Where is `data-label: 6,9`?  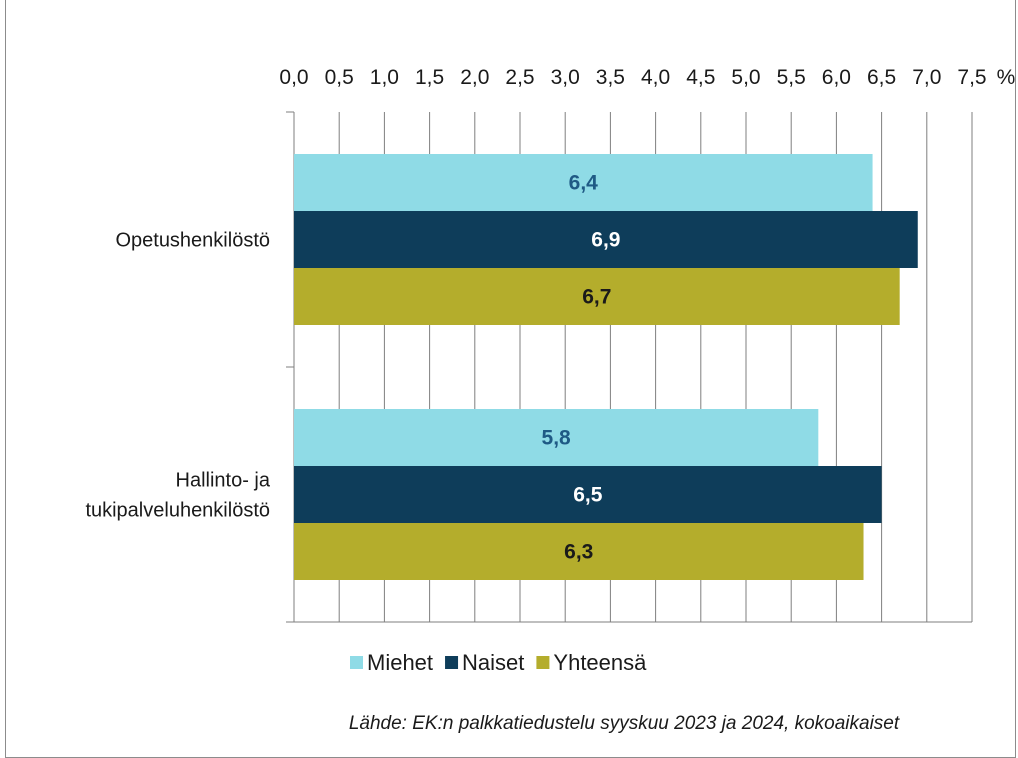
data-label: 6,9 is located at coordinates (605, 240).